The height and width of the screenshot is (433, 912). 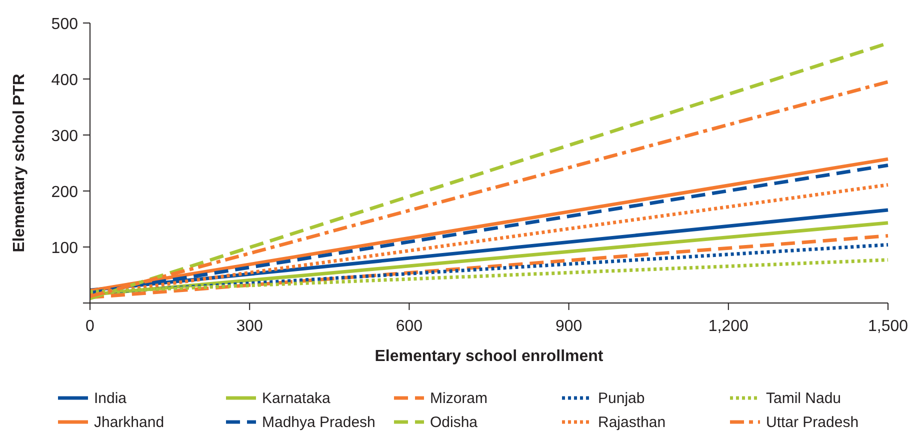 I want to click on legend-label: Uttar Pradesh, so click(x=812, y=422).